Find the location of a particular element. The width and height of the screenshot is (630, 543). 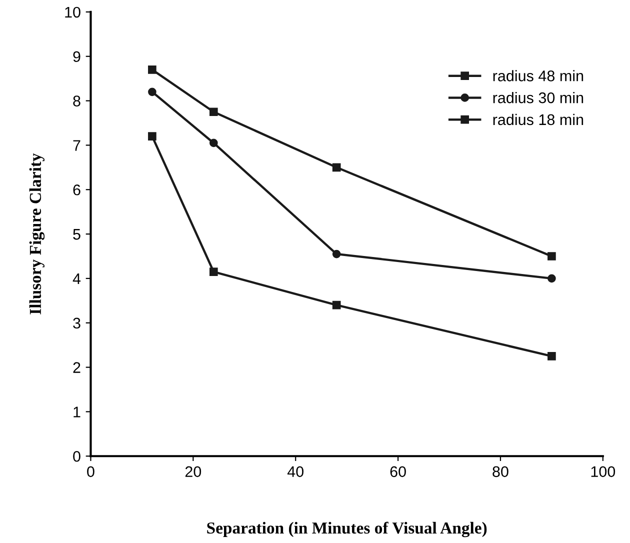

x-tick-label: 60 is located at coordinates (398, 472).